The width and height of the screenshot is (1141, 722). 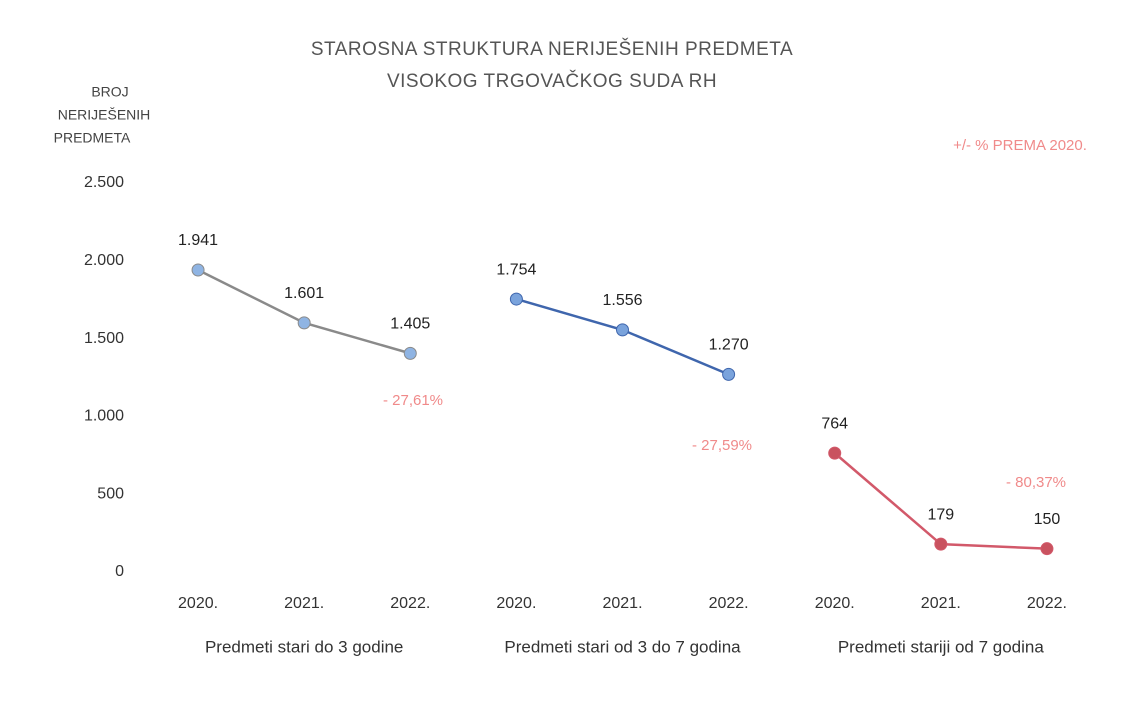 What do you see at coordinates (1036, 482) in the screenshot?
I see `annotation: - 80,37%` at bounding box center [1036, 482].